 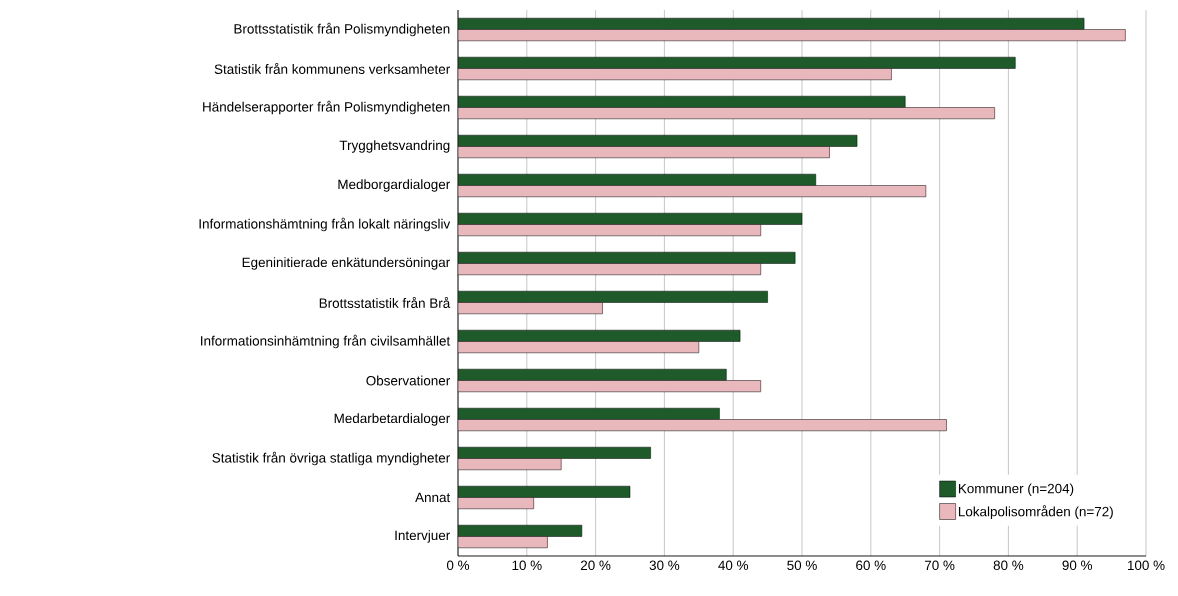 What do you see at coordinates (1016, 489) in the screenshot?
I see `legend-label: Kommuner (n=204)` at bounding box center [1016, 489].